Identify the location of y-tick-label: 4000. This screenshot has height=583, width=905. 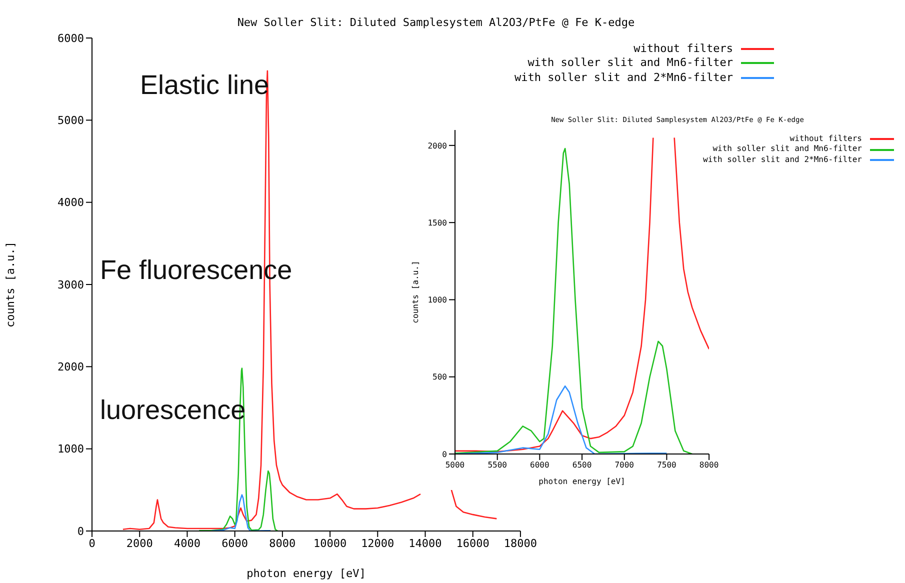
(71, 203).